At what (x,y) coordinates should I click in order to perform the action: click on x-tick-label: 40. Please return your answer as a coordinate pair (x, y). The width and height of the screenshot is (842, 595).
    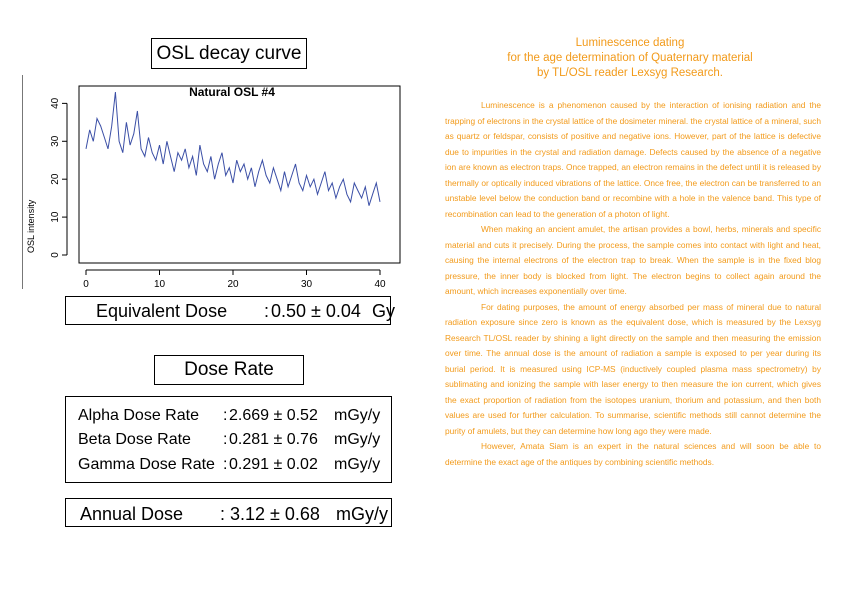
    Looking at the image, I should click on (380, 284).